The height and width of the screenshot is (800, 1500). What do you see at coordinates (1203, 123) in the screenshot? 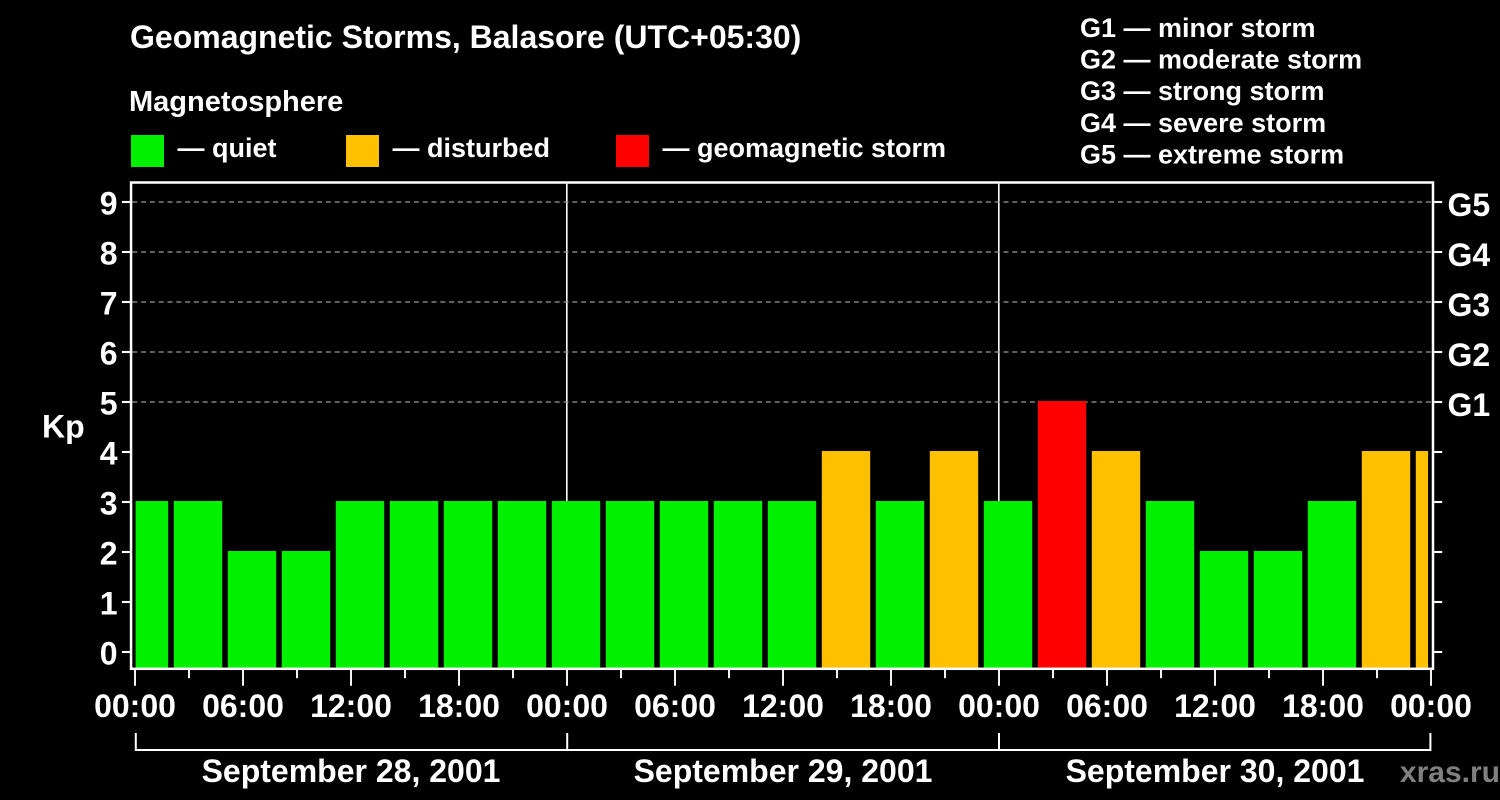
I see `svg-text: G4 — severe storm` at bounding box center [1203, 123].